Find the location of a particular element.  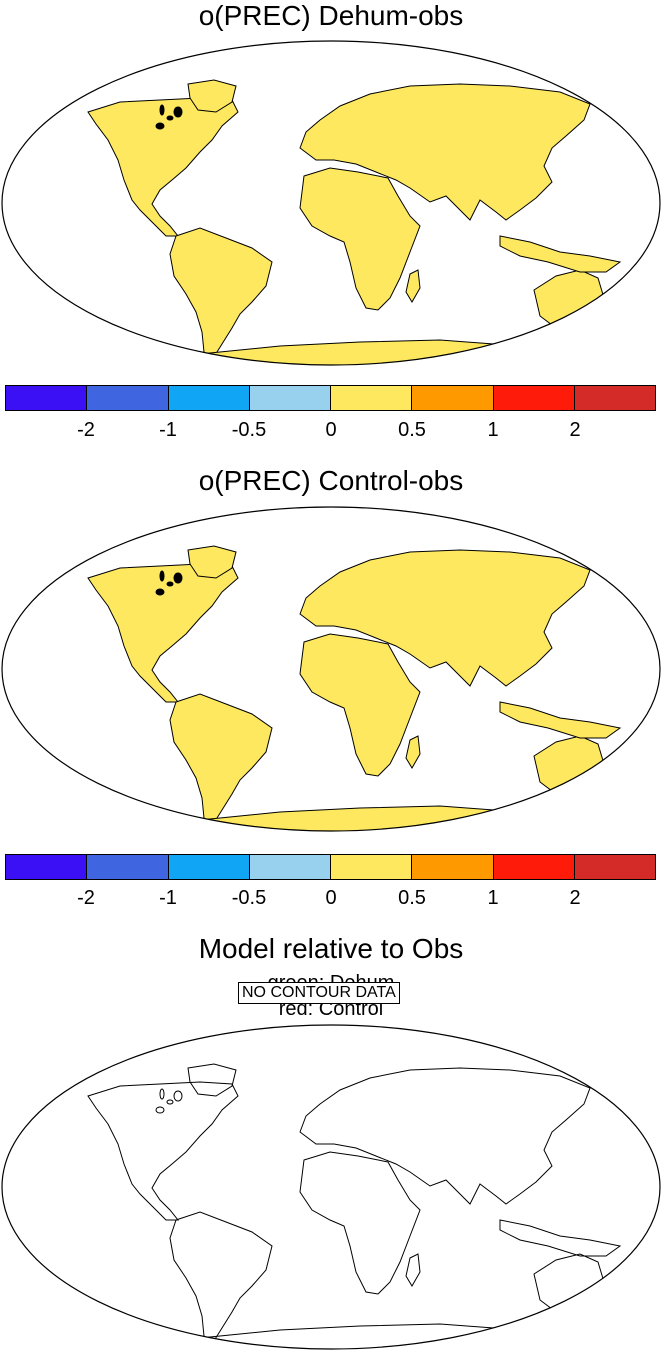

panel1-colorbar-labels: -2 -1 -0.5 0 0.5 1 2 is located at coordinates (330, 430).